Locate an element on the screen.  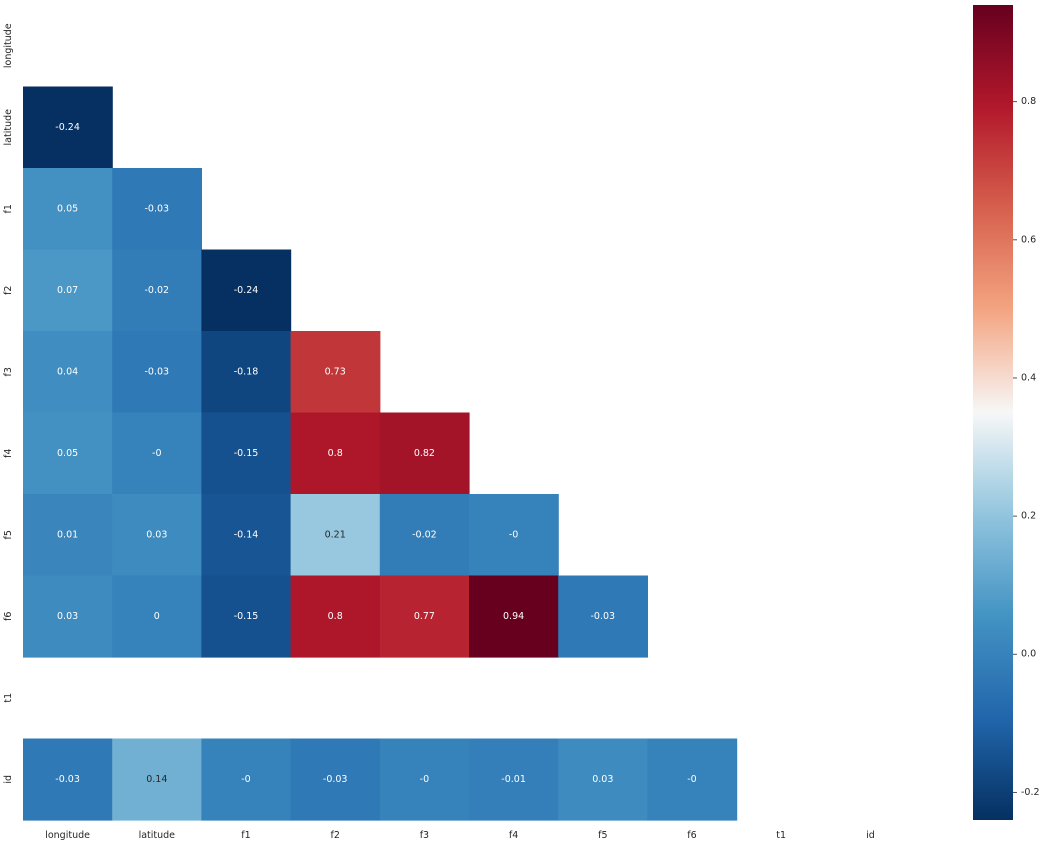
cell-value-label: 0.94 is located at coordinates (513, 616).